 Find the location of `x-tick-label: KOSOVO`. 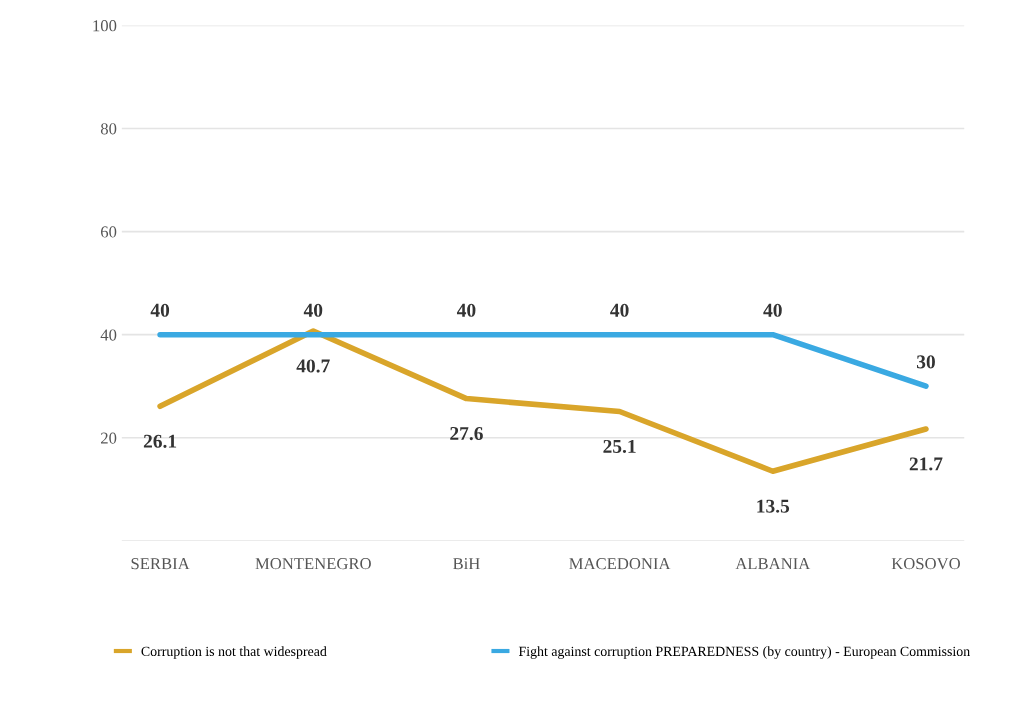

x-tick-label: KOSOVO is located at coordinates (925, 564).